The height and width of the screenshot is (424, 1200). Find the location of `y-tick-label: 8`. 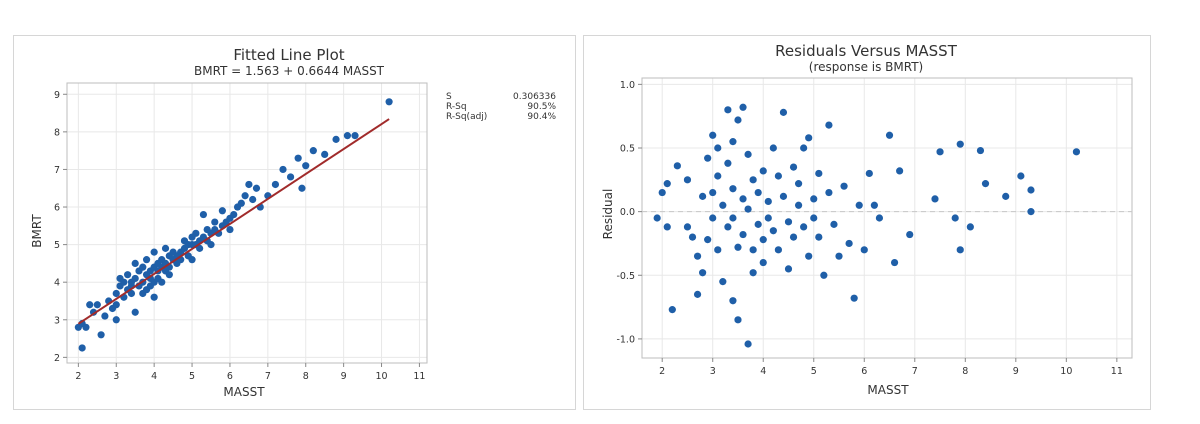

y-tick-label: 8 is located at coordinates (57, 132).